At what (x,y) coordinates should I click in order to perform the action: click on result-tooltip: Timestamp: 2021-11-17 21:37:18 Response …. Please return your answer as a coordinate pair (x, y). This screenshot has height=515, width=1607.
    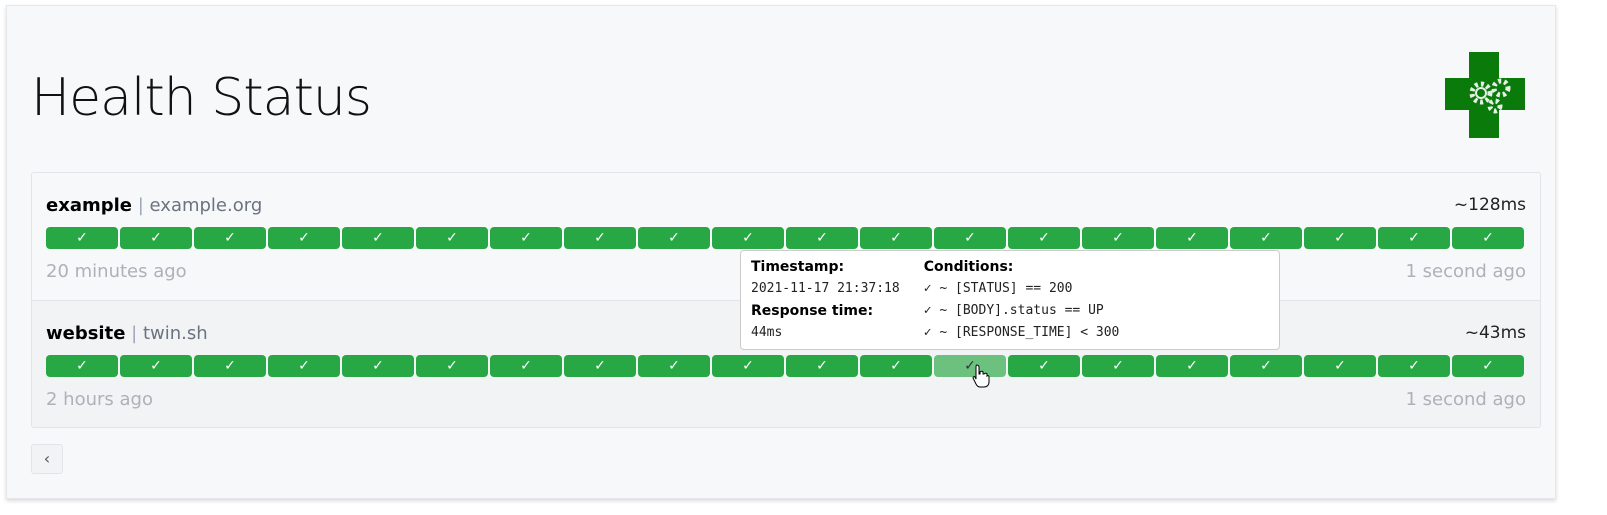
    Looking at the image, I should click on (1010, 300).